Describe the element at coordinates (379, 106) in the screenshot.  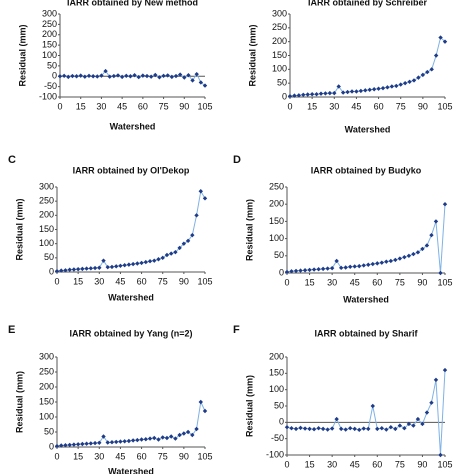
I see `x-tick-label: 60` at that location.